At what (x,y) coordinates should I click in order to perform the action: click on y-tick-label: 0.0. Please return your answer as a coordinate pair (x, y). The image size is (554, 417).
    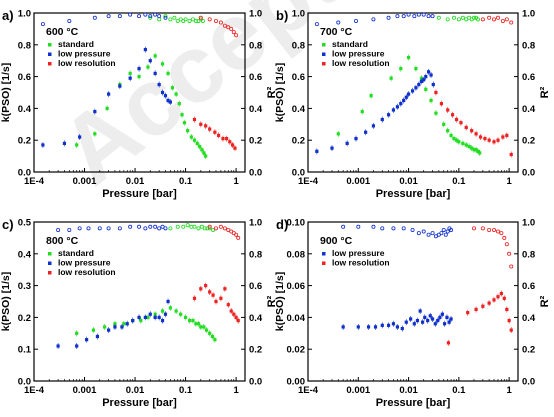
    Looking at the image, I should click on (24, 382).